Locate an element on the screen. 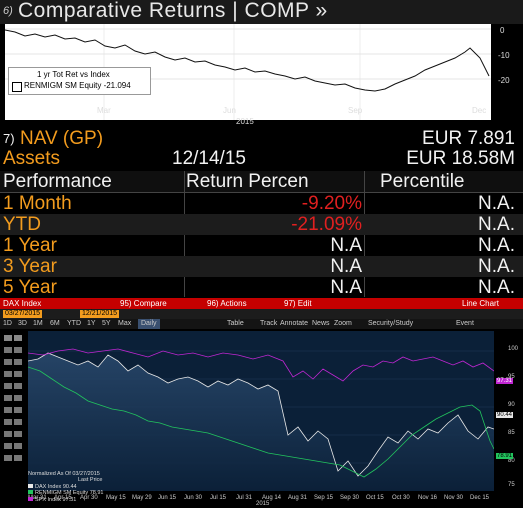 The width and height of the screenshot is (523, 508). dax-last-value: 90.44 is located at coordinates (505, 415).